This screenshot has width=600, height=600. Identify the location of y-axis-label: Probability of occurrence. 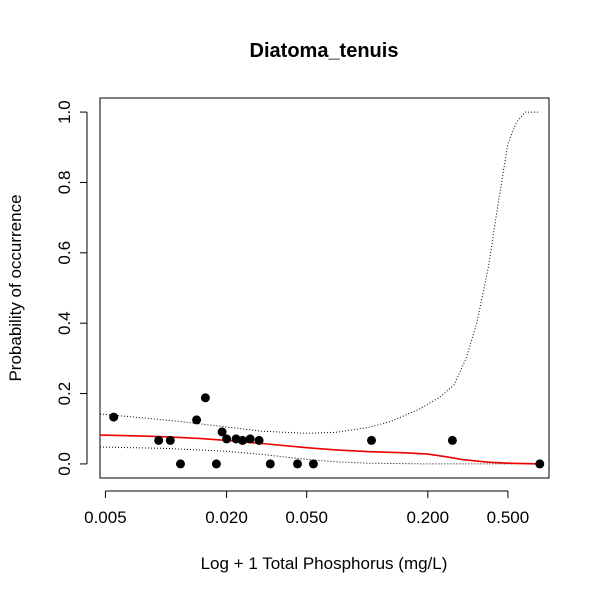
(15, 287).